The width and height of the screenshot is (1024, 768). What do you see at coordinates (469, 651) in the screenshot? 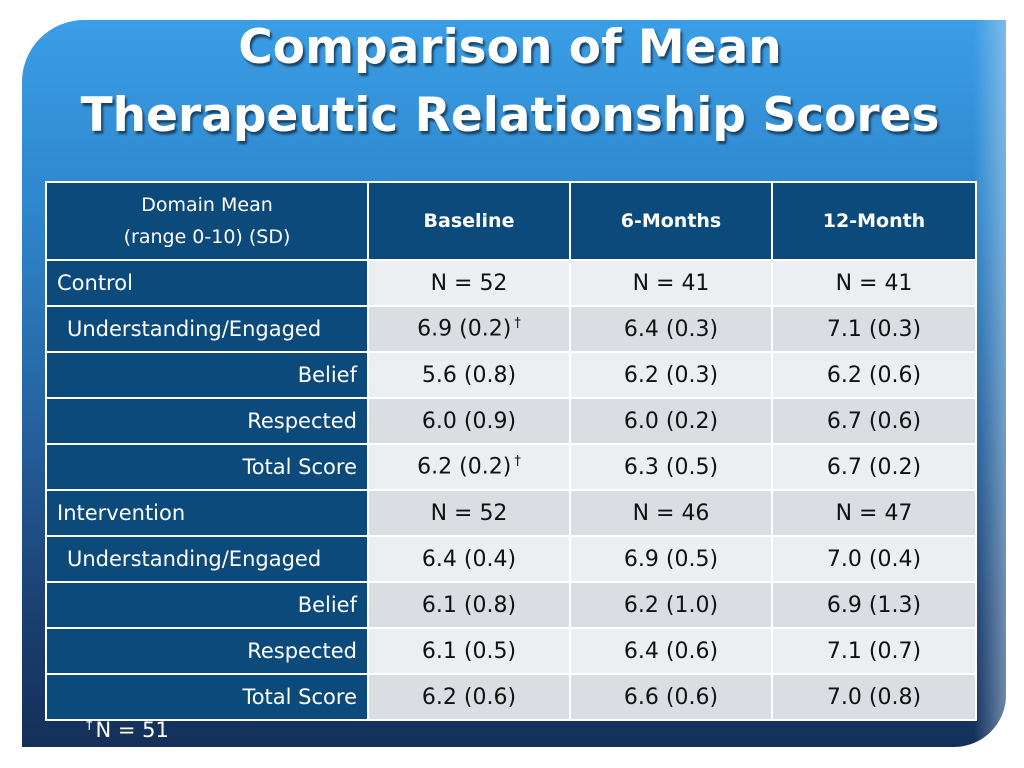
I see `table-cell: 6.1 (0.5)` at bounding box center [469, 651].